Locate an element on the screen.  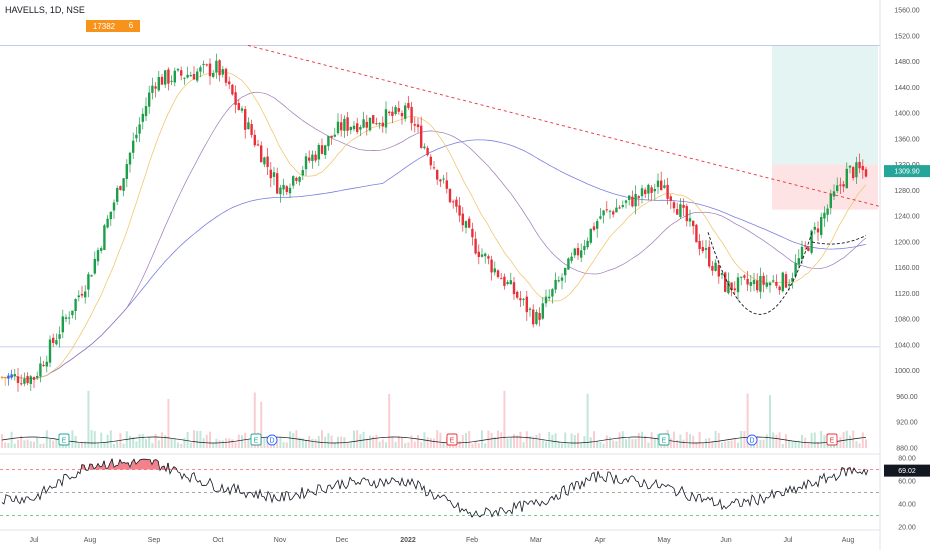
x-axis-tick: Apr is located at coordinates (601, 540).